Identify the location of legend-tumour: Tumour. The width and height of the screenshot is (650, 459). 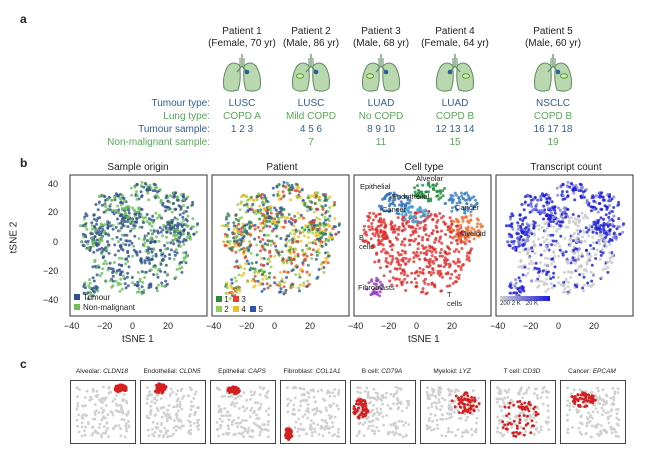
(104, 298).